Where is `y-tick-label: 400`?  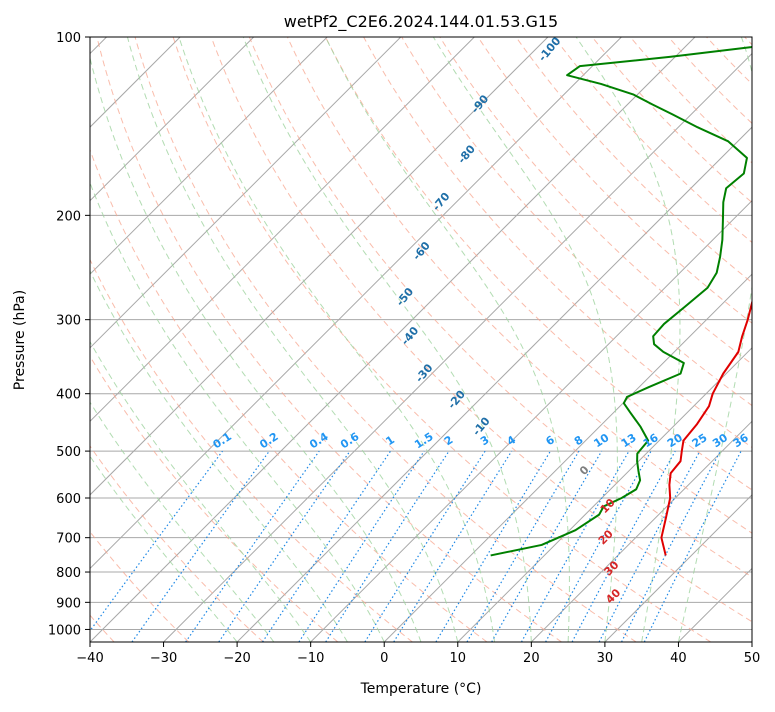 y-tick-label: 400 is located at coordinates (68, 395).